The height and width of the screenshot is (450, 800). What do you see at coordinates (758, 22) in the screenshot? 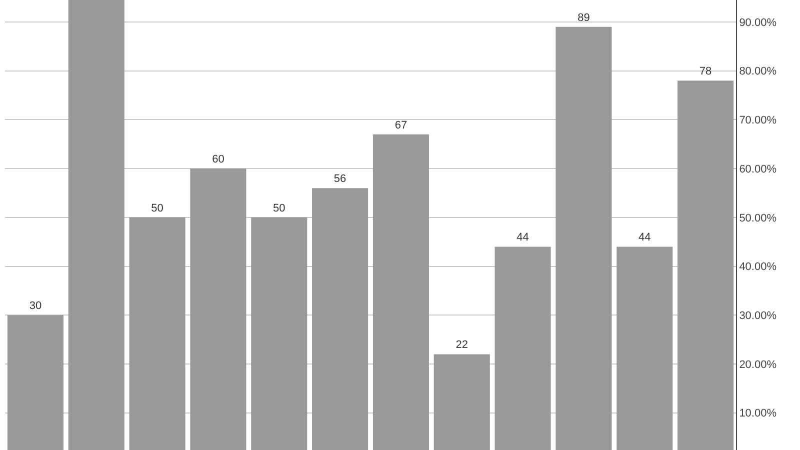
I see `y-tick-label: 90.00%` at bounding box center [758, 22].